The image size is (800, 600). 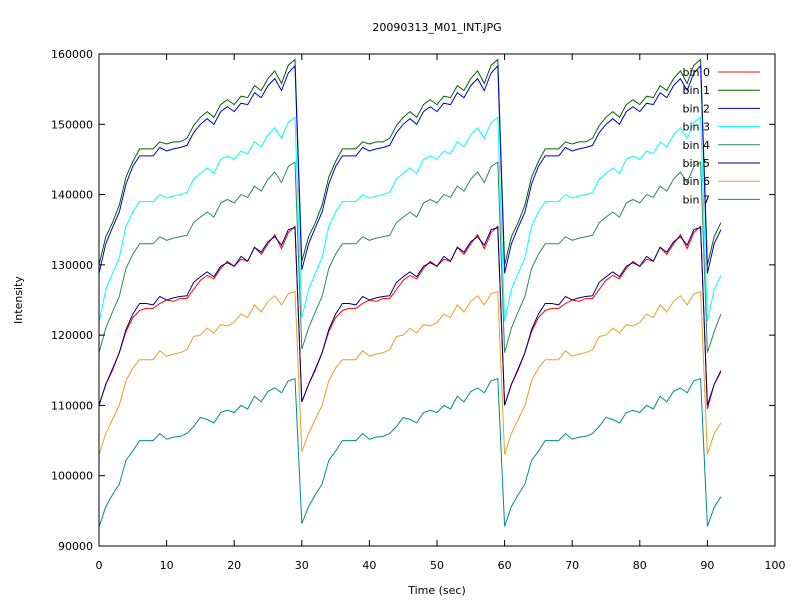 What do you see at coordinates (167, 565) in the screenshot?
I see `x-tick-label: 10` at bounding box center [167, 565].